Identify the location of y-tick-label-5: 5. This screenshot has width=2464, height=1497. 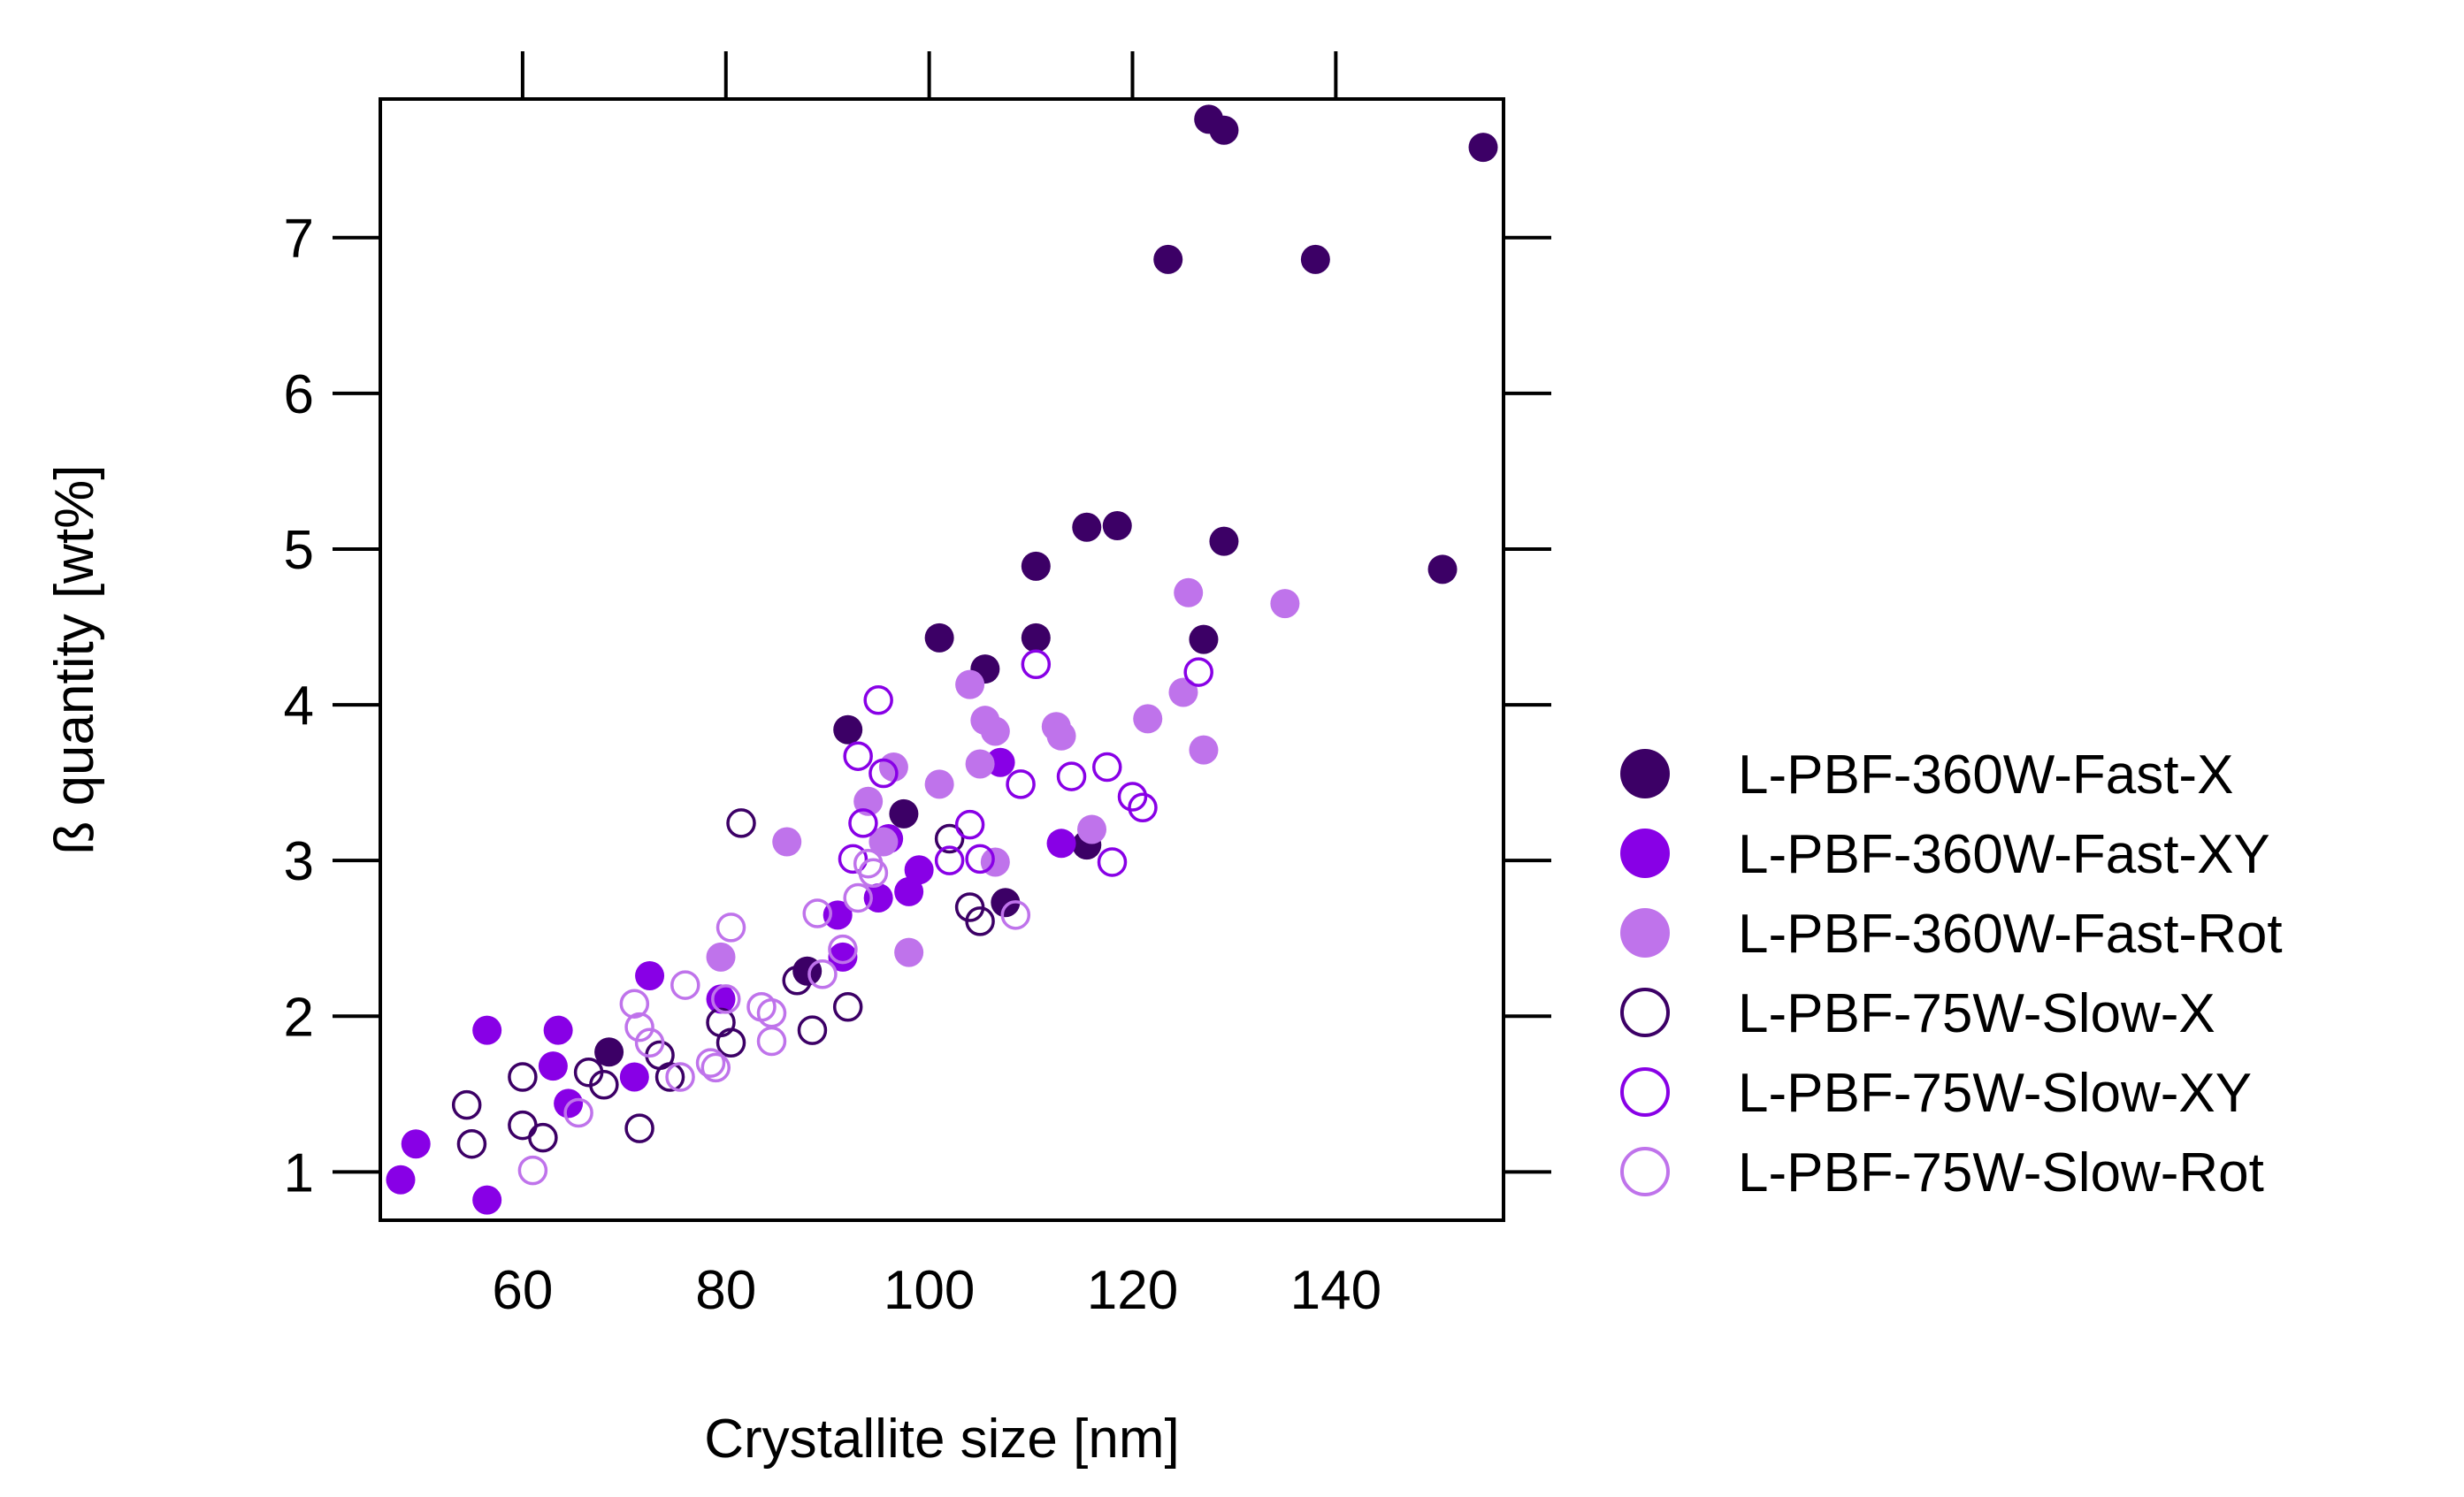
(299, 550).